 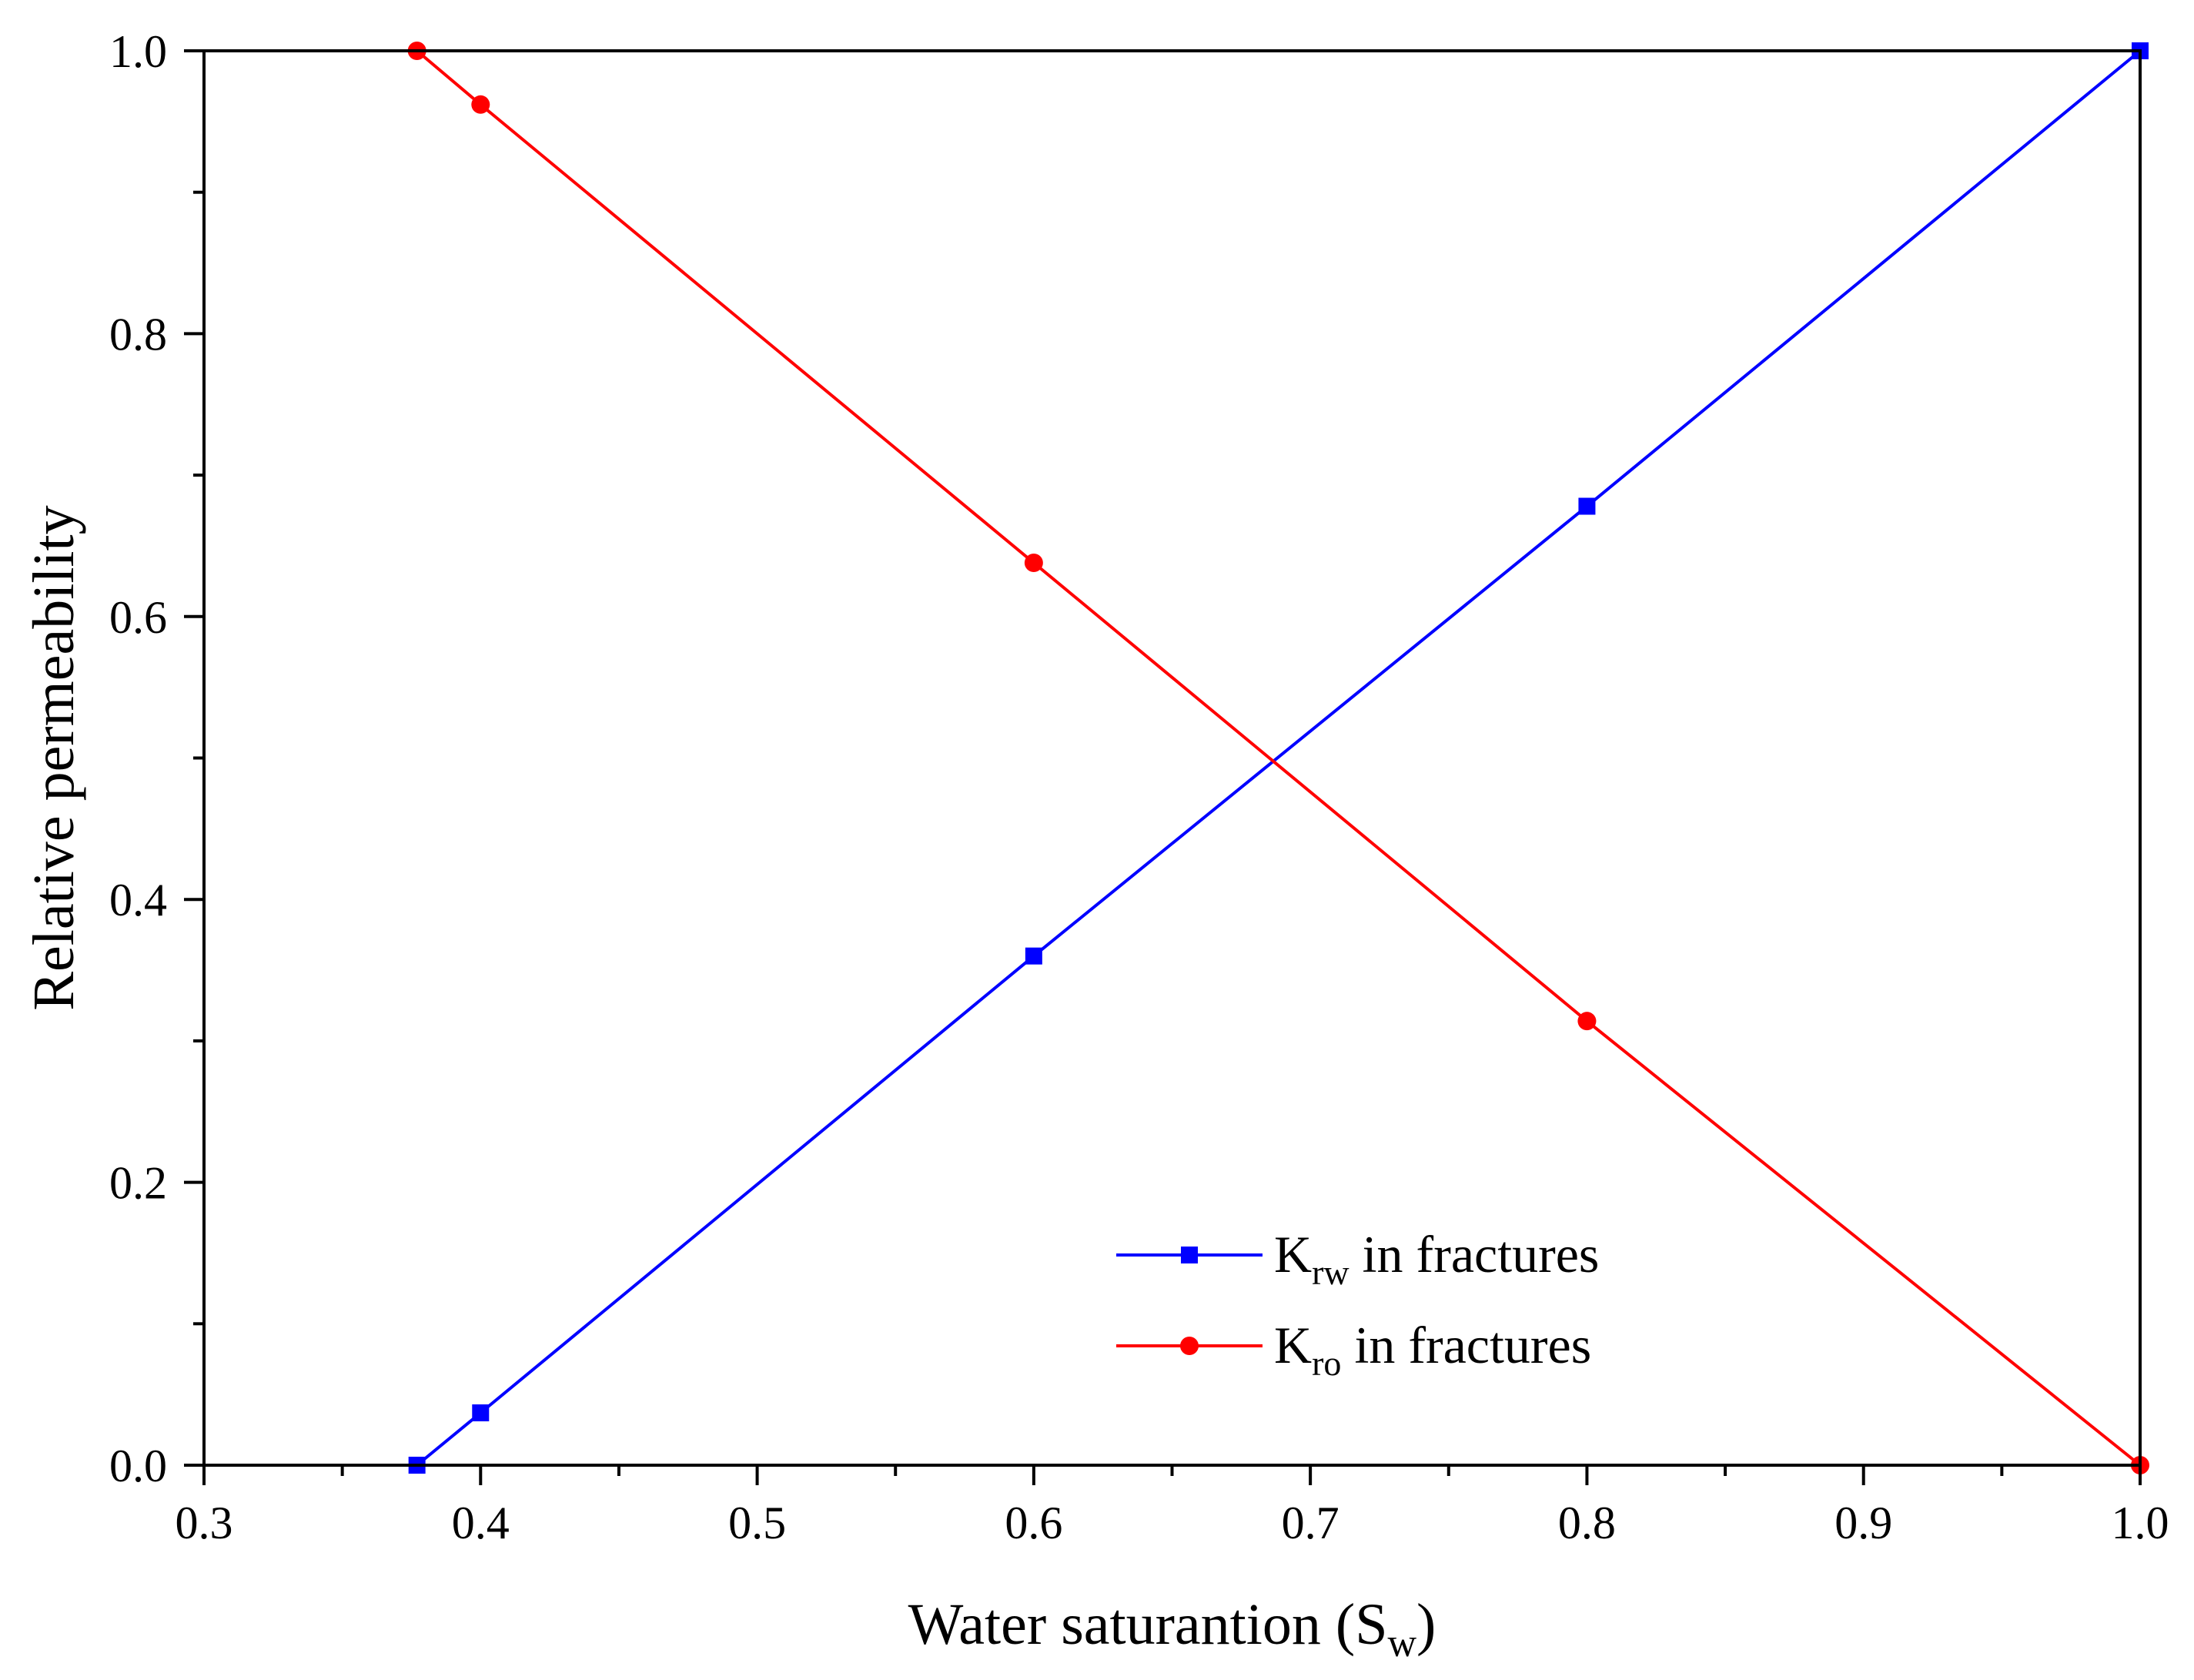 I want to click on x-tick-label: 1.0, so click(x=2140, y=1523).